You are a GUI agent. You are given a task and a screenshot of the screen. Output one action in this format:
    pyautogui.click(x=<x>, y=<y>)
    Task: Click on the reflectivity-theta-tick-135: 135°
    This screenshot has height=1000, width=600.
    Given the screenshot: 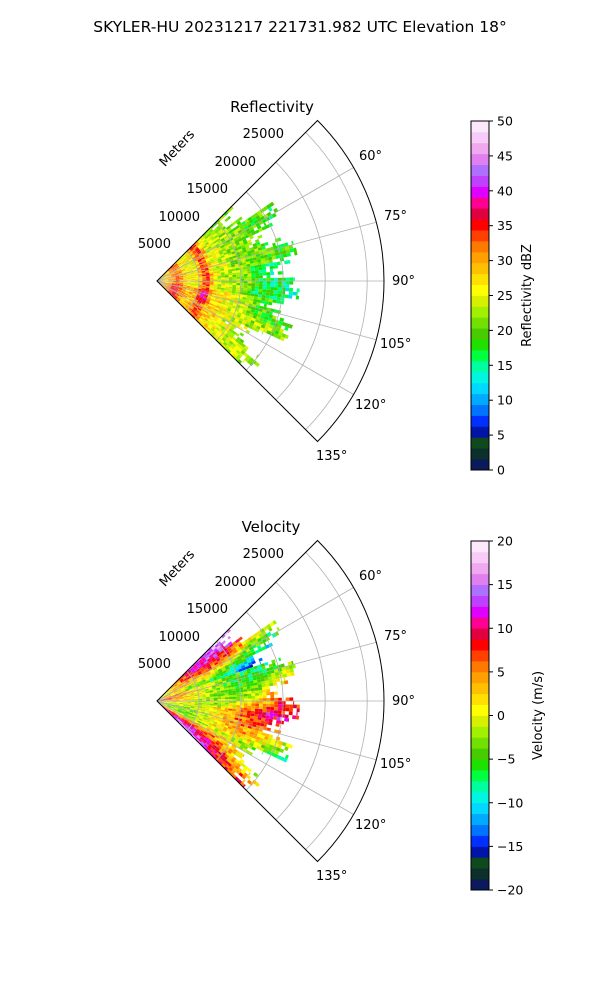 What is the action you would take?
    pyautogui.click(x=331, y=456)
    